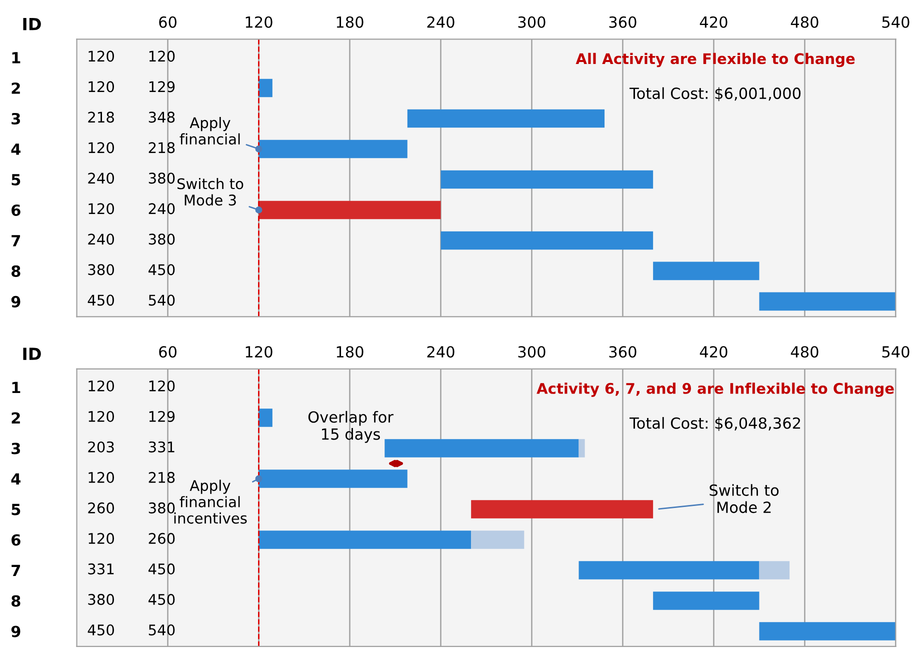  Describe the element at coordinates (101, 446) in the screenshot. I see `annotation: 203` at that location.